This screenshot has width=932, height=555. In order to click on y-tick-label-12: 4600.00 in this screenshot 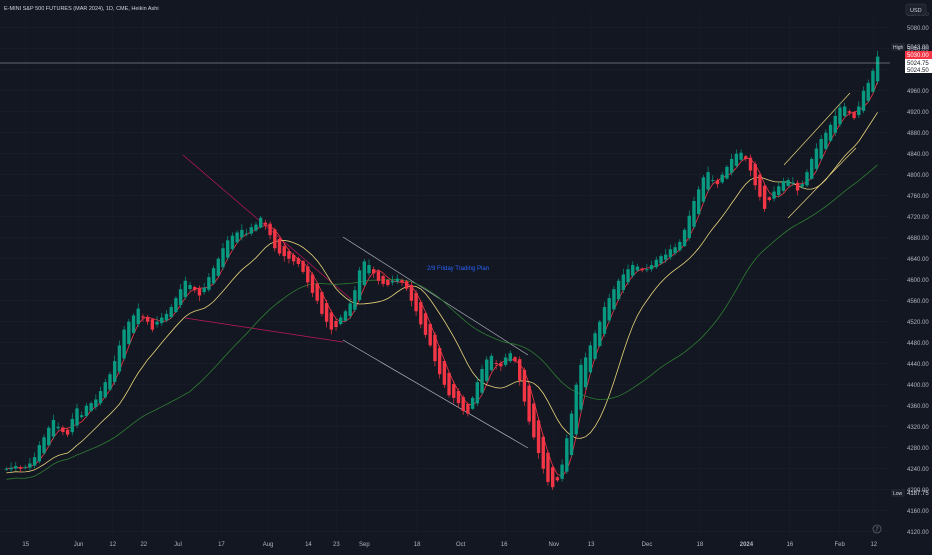, I will do `click(918, 281)`.